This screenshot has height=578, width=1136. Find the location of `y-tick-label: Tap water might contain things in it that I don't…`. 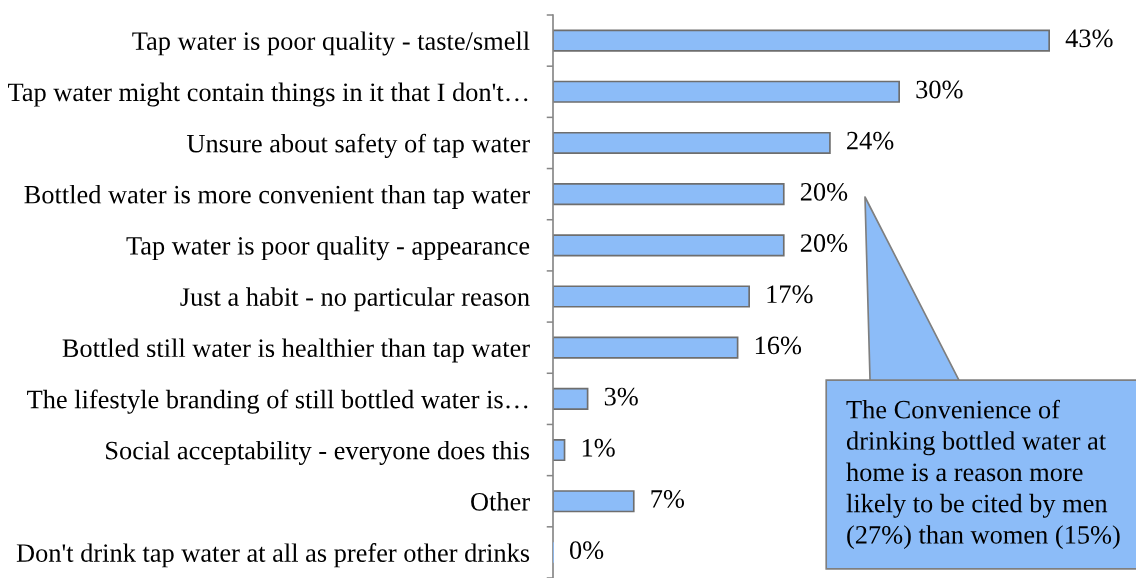

y-tick-label: Tap water might contain things in it that I don't… is located at coordinates (268, 94).